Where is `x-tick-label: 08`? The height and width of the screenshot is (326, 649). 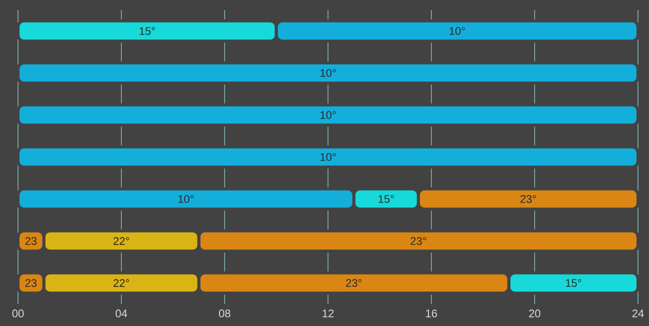 x-tick-label: 08 is located at coordinates (224, 314).